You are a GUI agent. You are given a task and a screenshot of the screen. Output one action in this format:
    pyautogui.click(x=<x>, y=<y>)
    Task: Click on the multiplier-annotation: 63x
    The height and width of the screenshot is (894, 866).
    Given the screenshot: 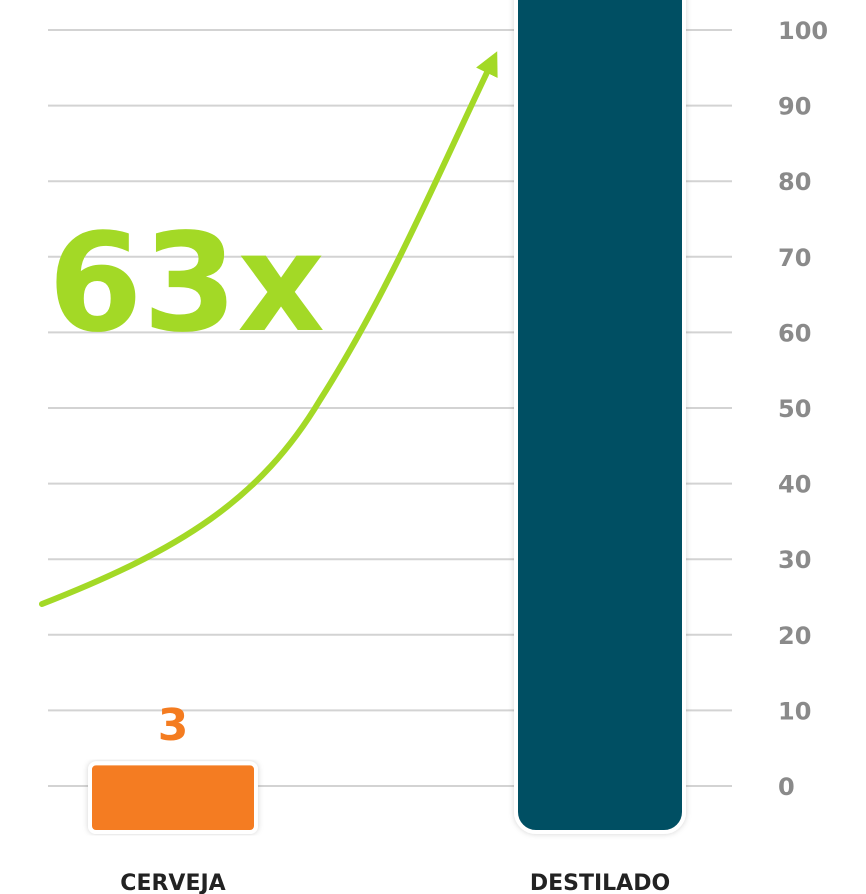 What is the action you would take?
    pyautogui.click(x=186, y=284)
    